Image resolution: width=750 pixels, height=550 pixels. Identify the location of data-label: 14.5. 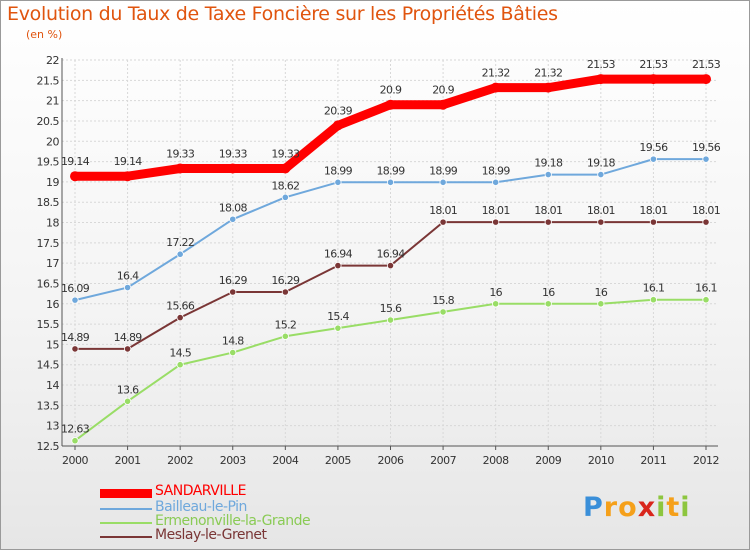
(180, 353).